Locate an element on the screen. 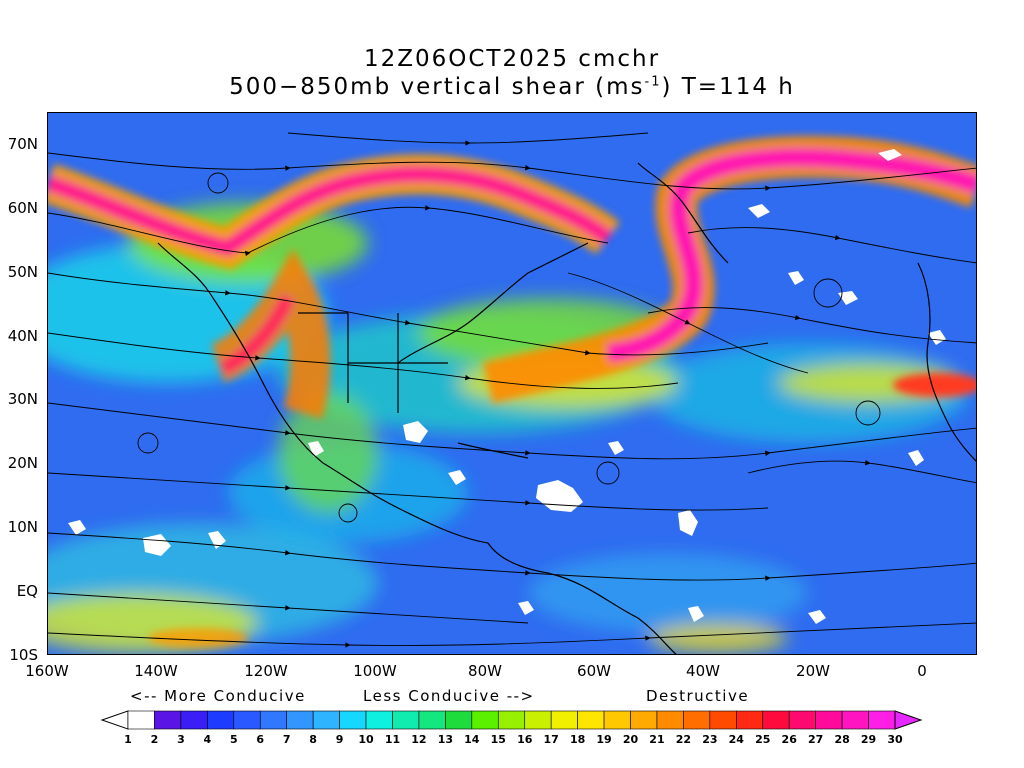  colorbar-label: 5 is located at coordinates (233, 739).